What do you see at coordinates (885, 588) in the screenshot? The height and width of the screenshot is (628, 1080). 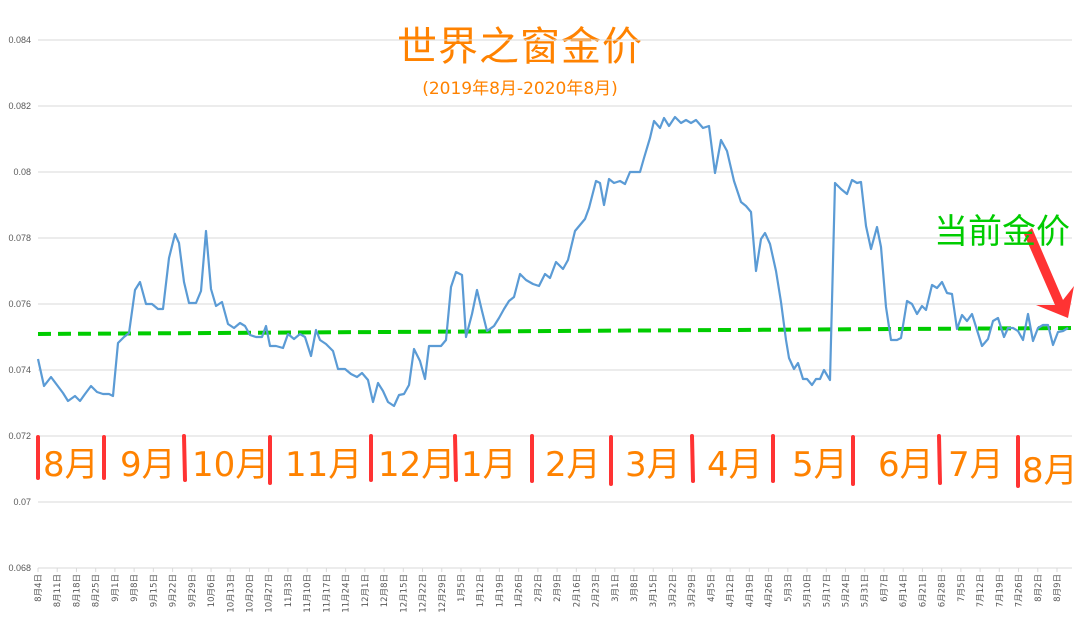 I see `x-tick-label: 6月7日` at bounding box center [885, 588].